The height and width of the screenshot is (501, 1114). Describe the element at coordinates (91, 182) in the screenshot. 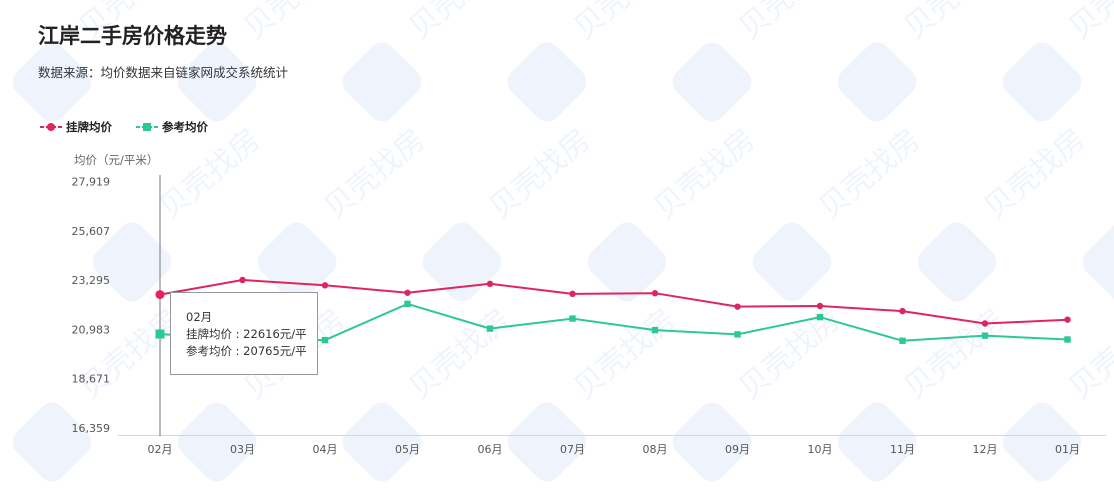

I see `y-tick-label: 27,919` at that location.